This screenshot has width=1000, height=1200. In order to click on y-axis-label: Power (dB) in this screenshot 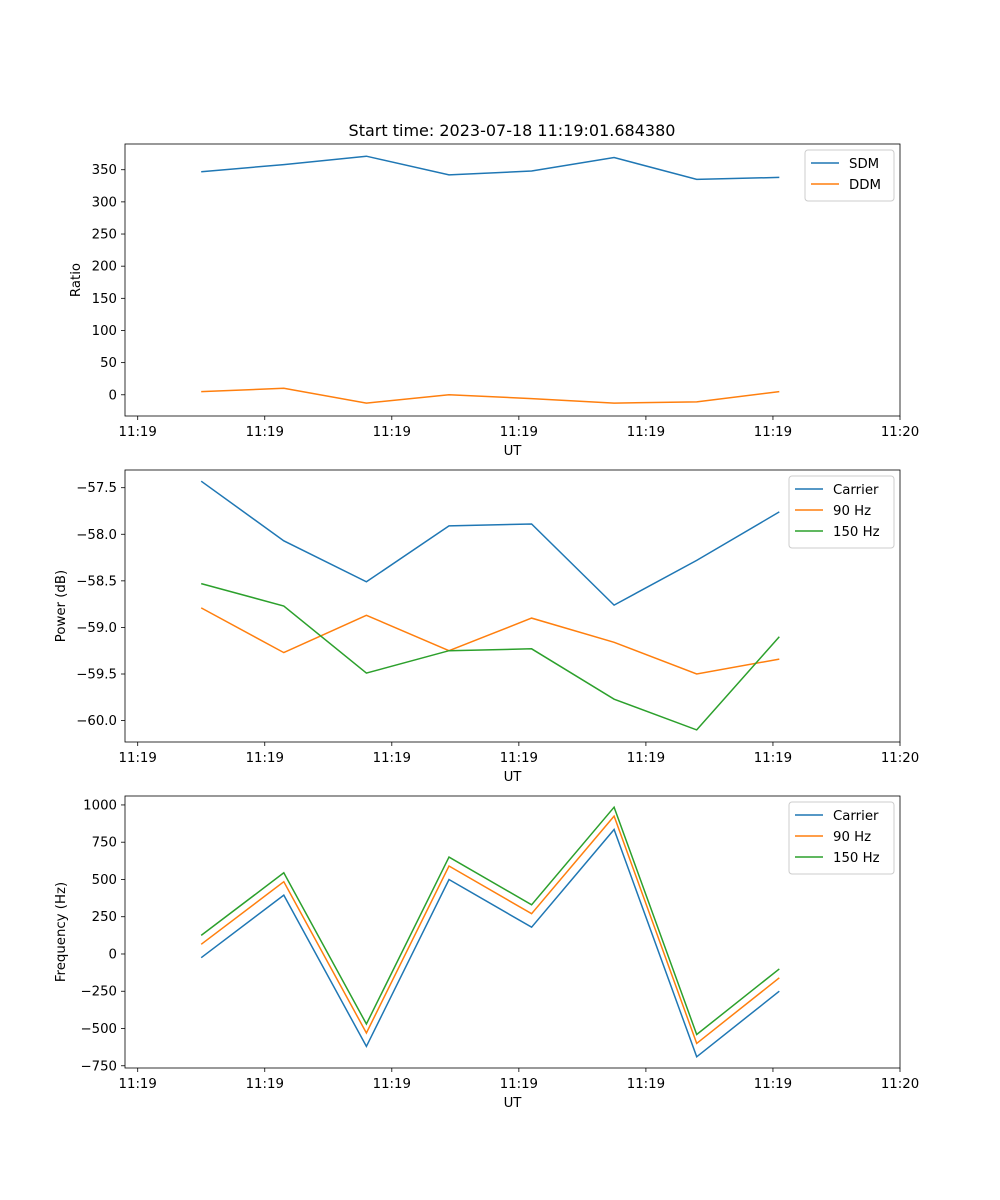, I will do `click(61, 606)`.